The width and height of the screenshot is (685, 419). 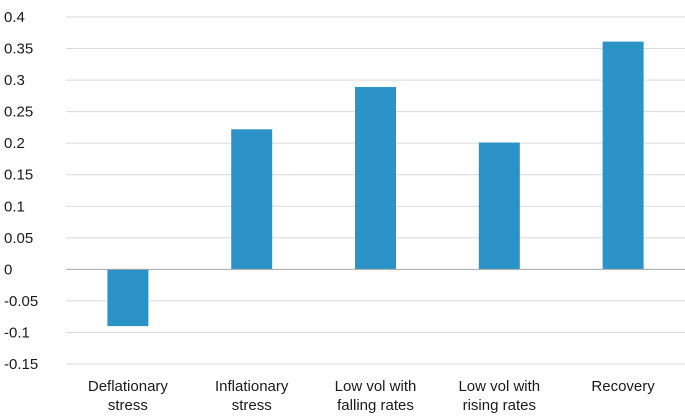 I want to click on y-tick-label: -0.15, so click(x=21, y=364).